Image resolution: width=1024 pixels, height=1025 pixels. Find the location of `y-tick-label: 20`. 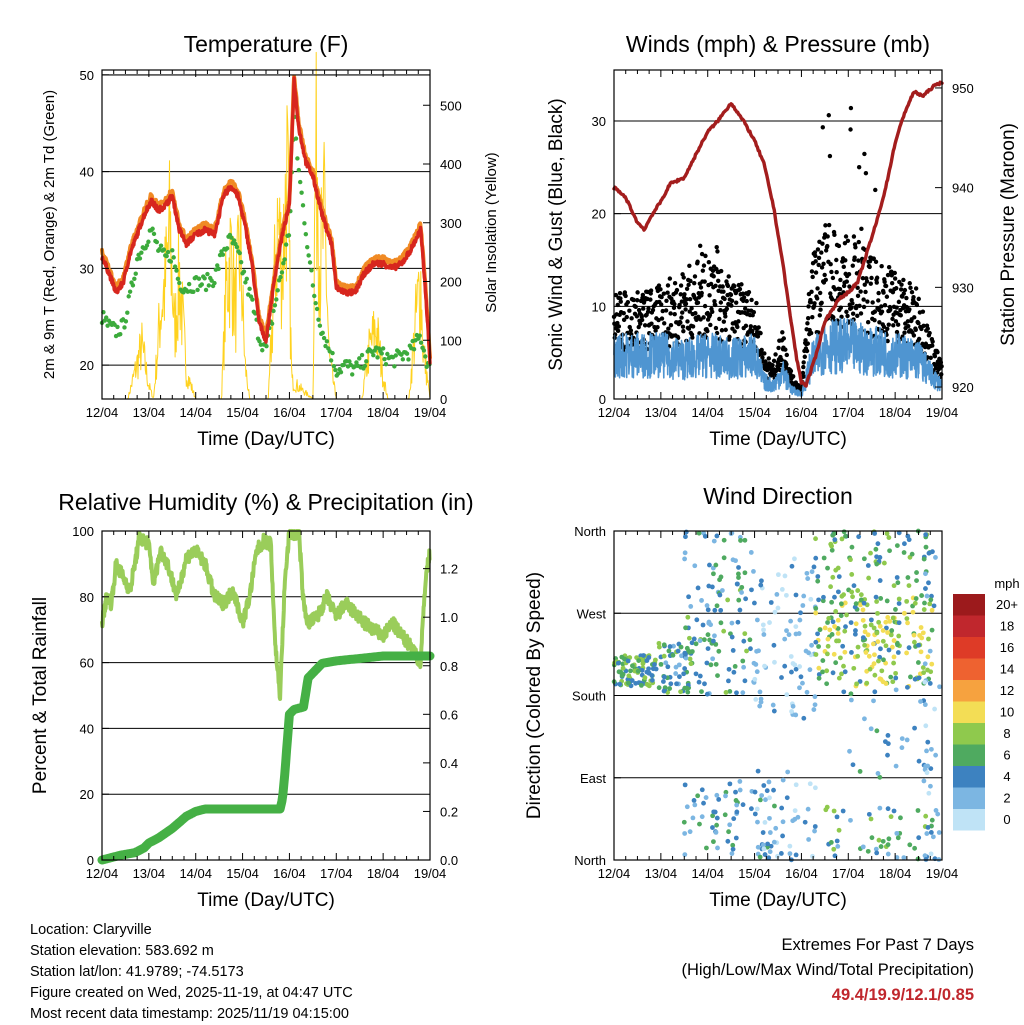

y-tick-label: 20 is located at coordinates (87, 794).